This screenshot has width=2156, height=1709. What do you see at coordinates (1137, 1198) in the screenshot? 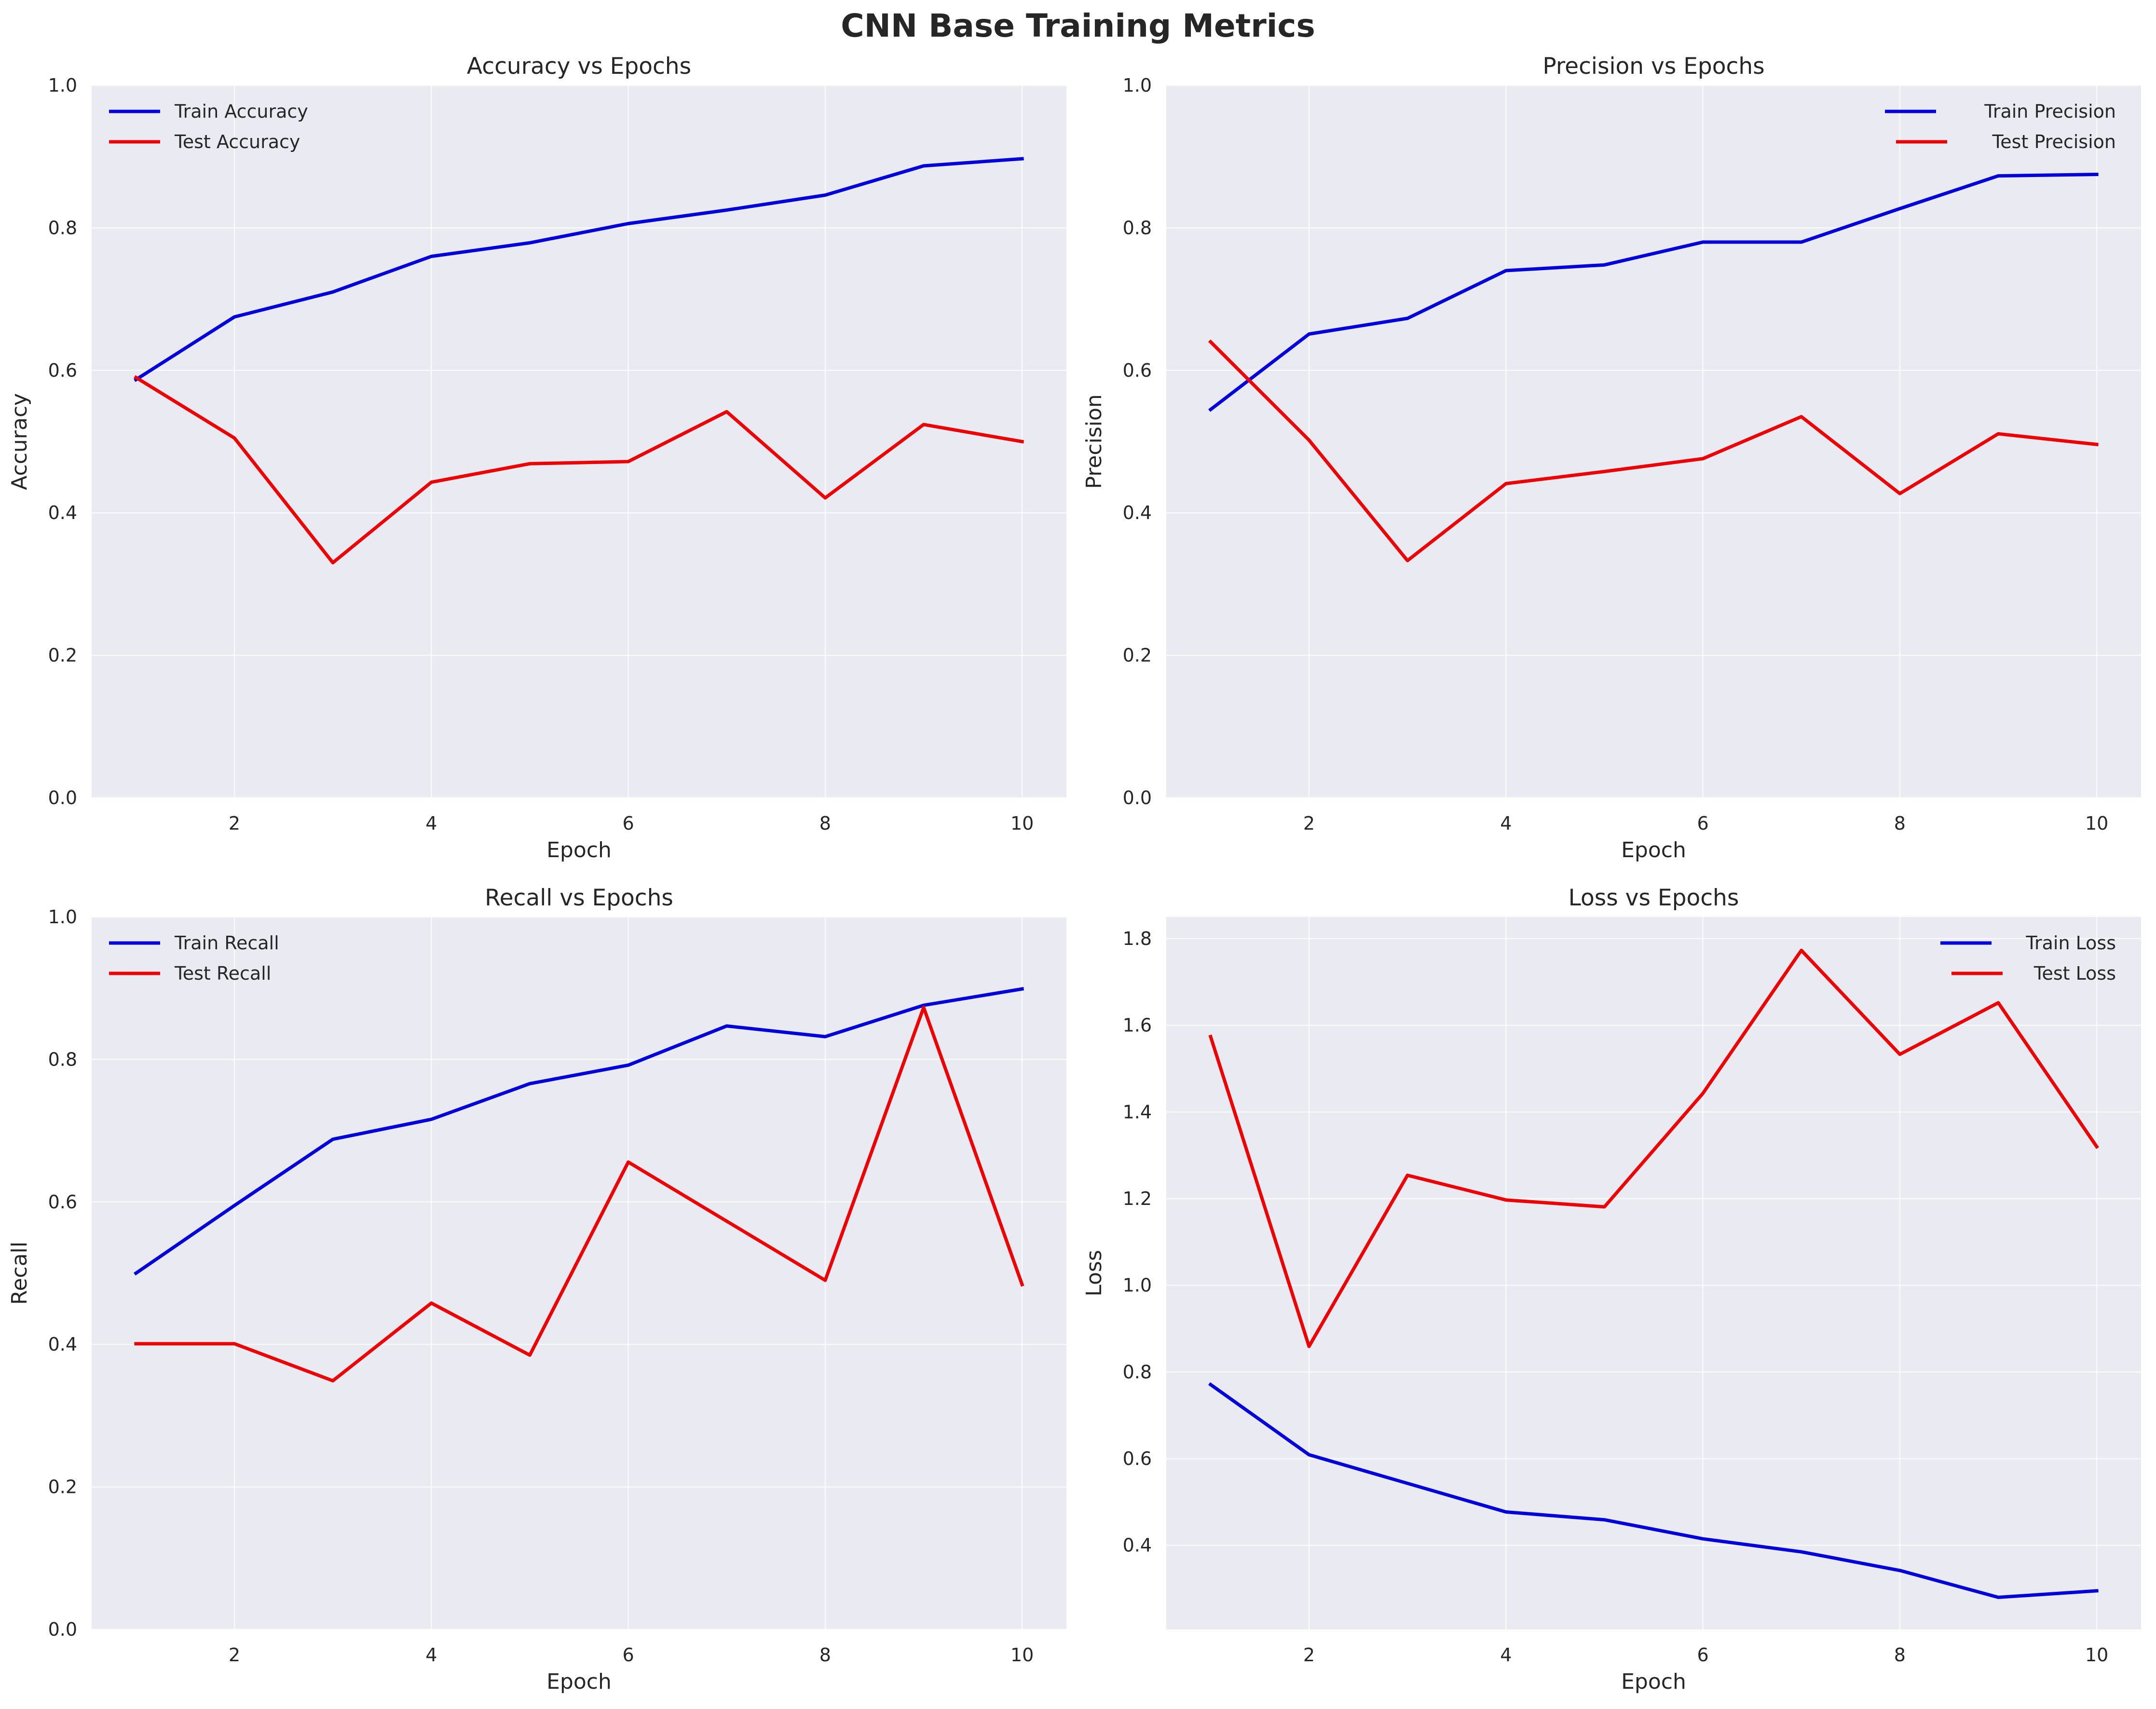
I see `y-tick-label: 1.2` at bounding box center [1137, 1198].